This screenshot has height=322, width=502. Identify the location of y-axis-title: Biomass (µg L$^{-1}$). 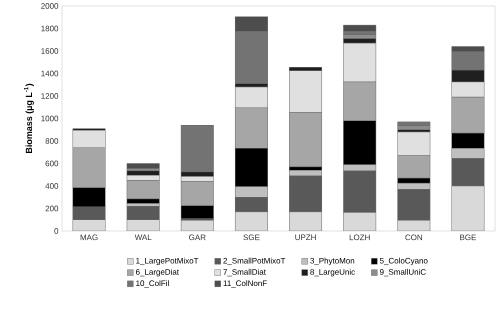
(29, 119).